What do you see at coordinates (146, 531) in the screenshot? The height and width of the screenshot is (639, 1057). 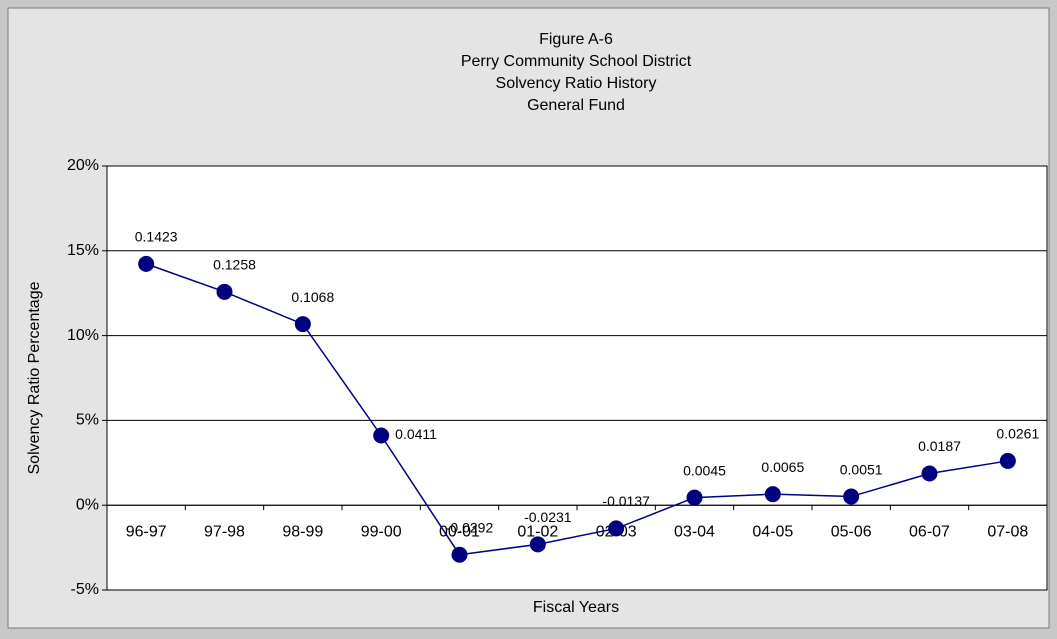 I see `x-tick-label: 96-97` at bounding box center [146, 531].